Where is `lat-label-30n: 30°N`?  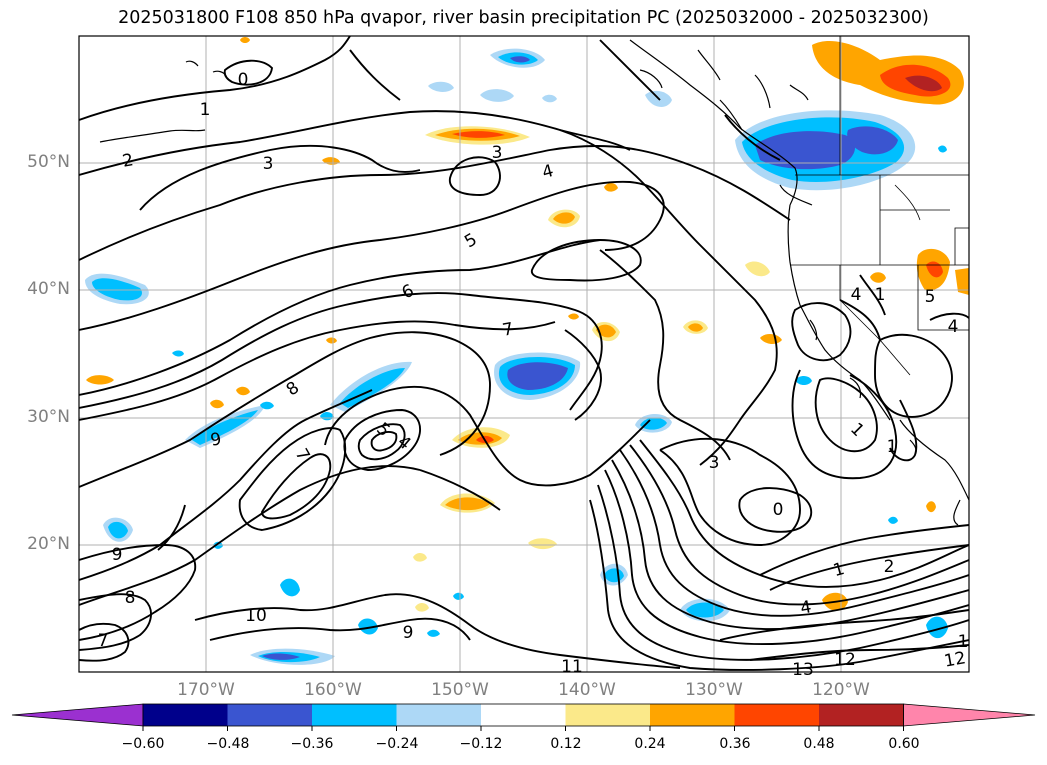
lat-label-30n: 30°N is located at coordinates (48, 417).